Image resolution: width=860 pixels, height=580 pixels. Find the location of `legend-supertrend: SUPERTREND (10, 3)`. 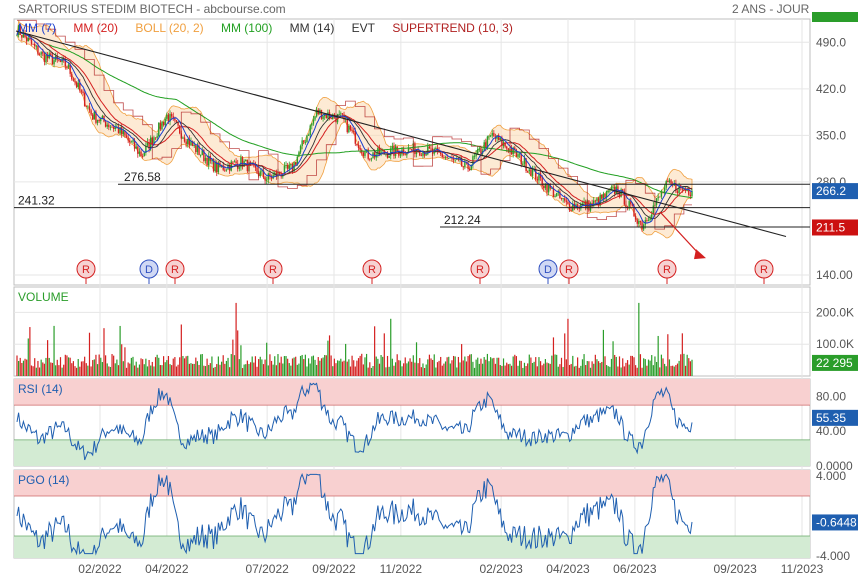

legend-supertrend: SUPERTREND (10, 3) is located at coordinates (452, 28).